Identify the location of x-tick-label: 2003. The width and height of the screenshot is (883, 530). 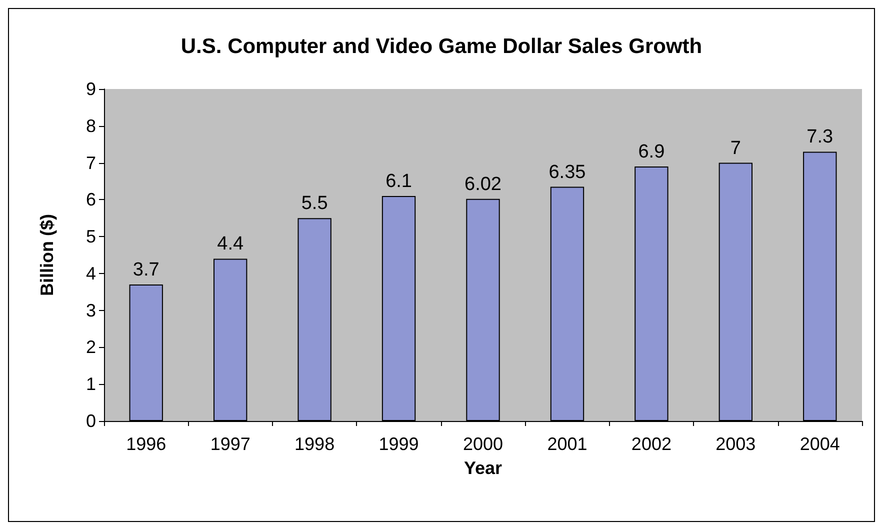
(736, 444).